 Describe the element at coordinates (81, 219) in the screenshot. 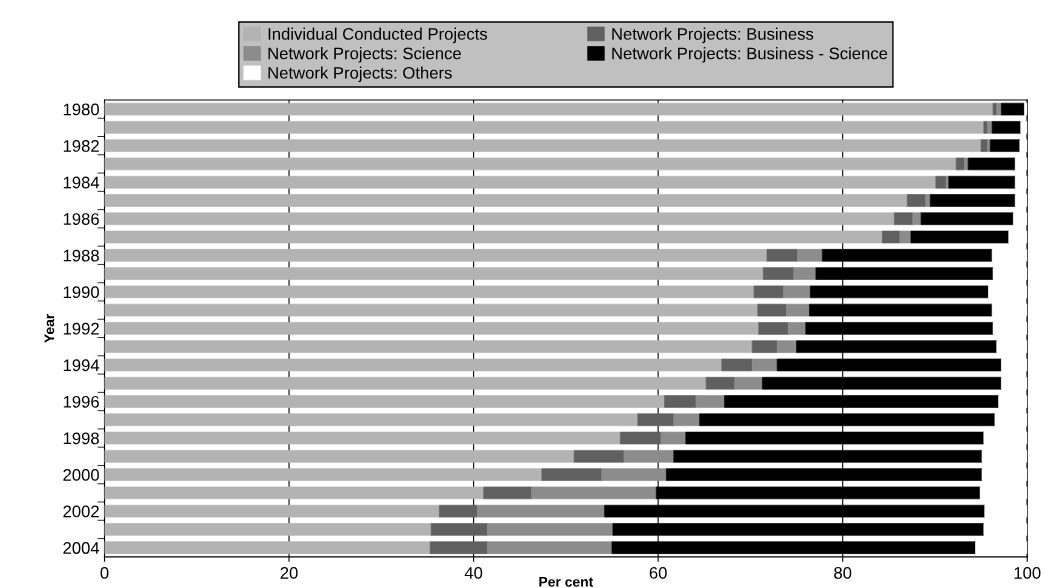

I see `y-tick-label: 1986` at that location.